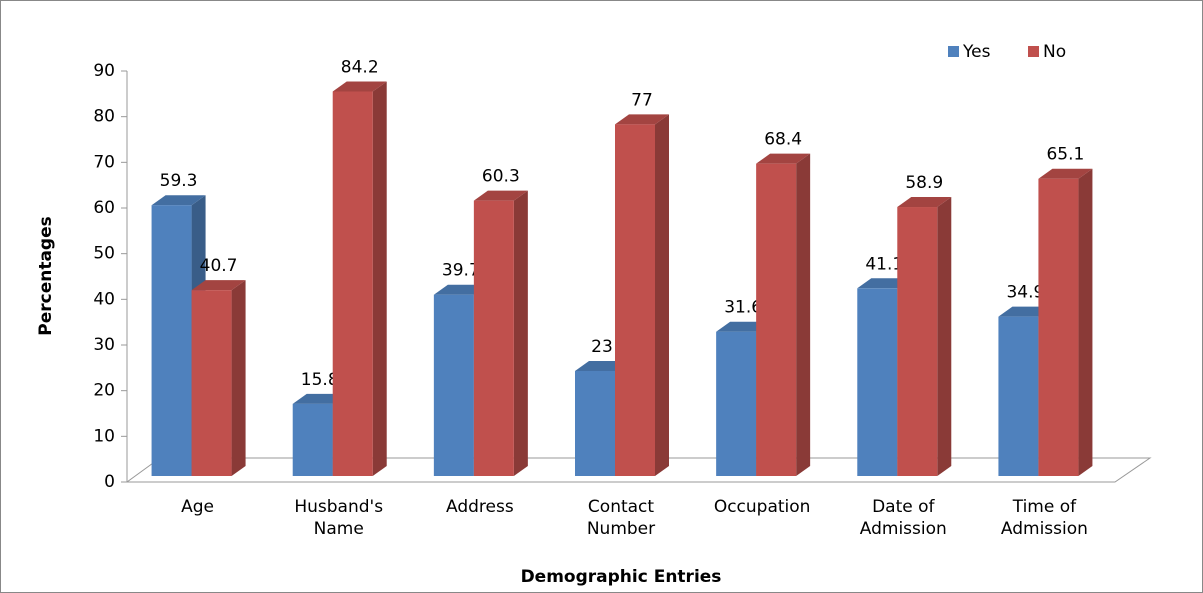 This screenshot has width=1203, height=593. Describe the element at coordinates (197, 507) in the screenshot. I see `x-tick-label: Age` at that location.